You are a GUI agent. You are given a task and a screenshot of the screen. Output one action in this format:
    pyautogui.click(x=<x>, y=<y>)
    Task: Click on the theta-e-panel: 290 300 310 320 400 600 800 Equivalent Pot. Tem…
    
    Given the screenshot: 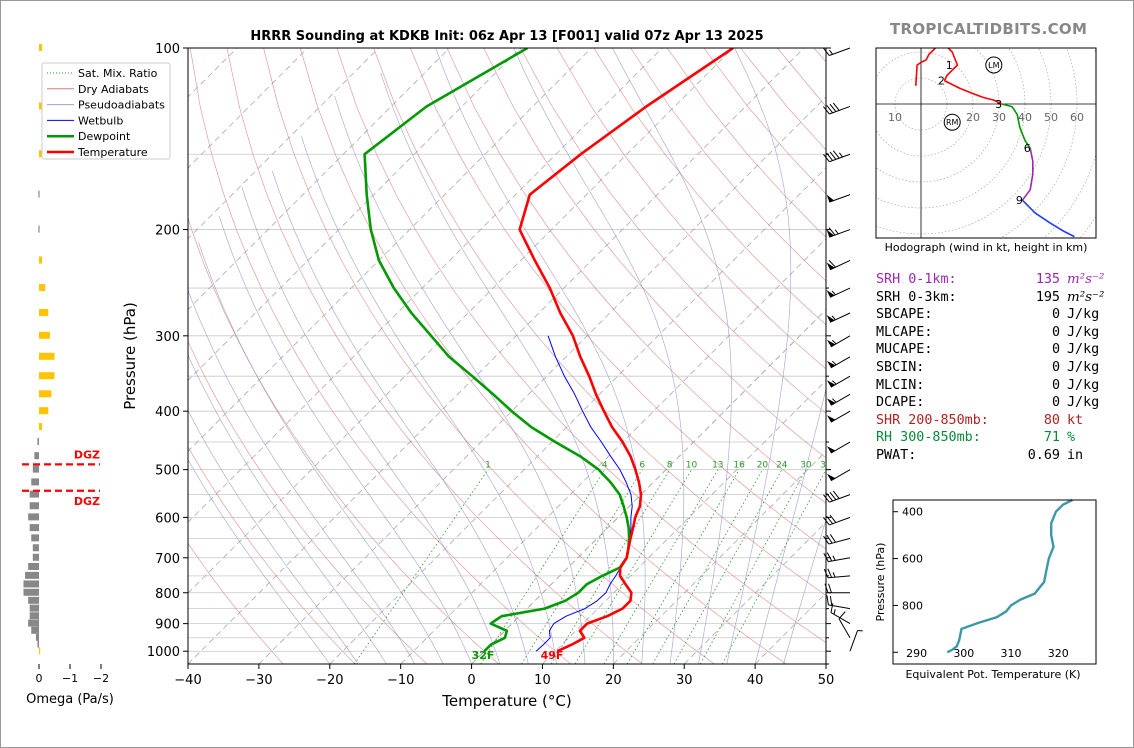 What is the action you would take?
    pyautogui.click(x=985, y=589)
    